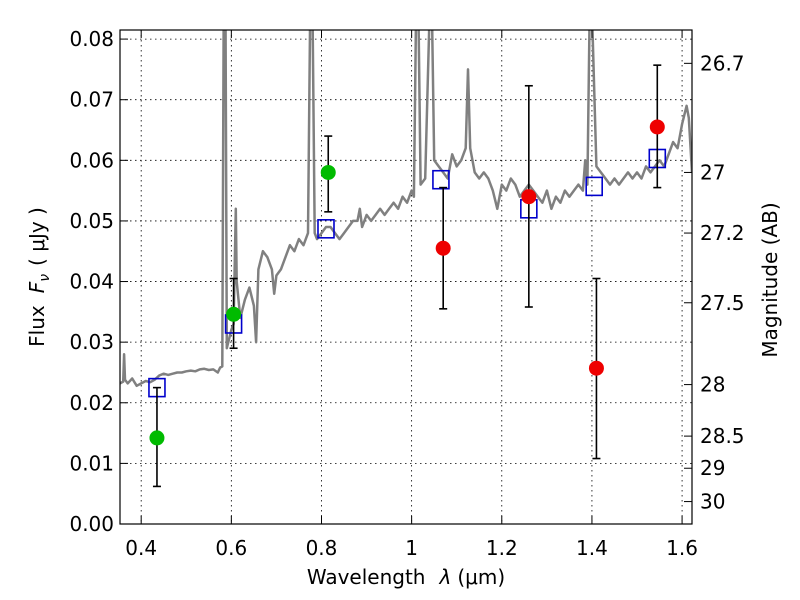  I want to click on y-tick-label: 0.00, so click(91, 524).